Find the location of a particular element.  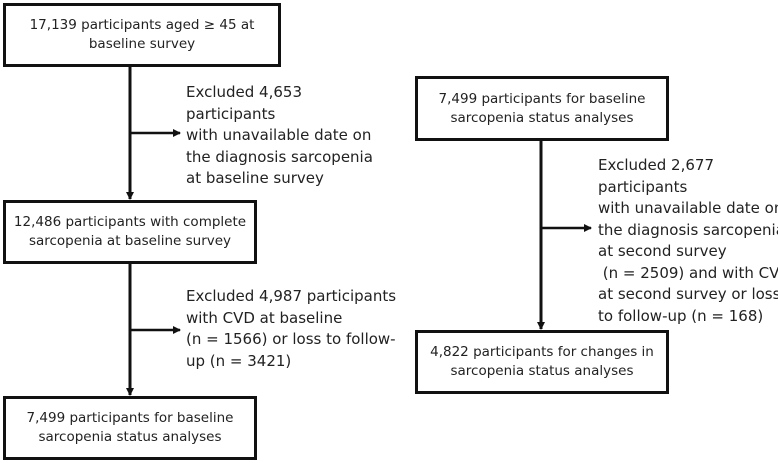

note-line: at second survey is located at coordinates (662, 251).